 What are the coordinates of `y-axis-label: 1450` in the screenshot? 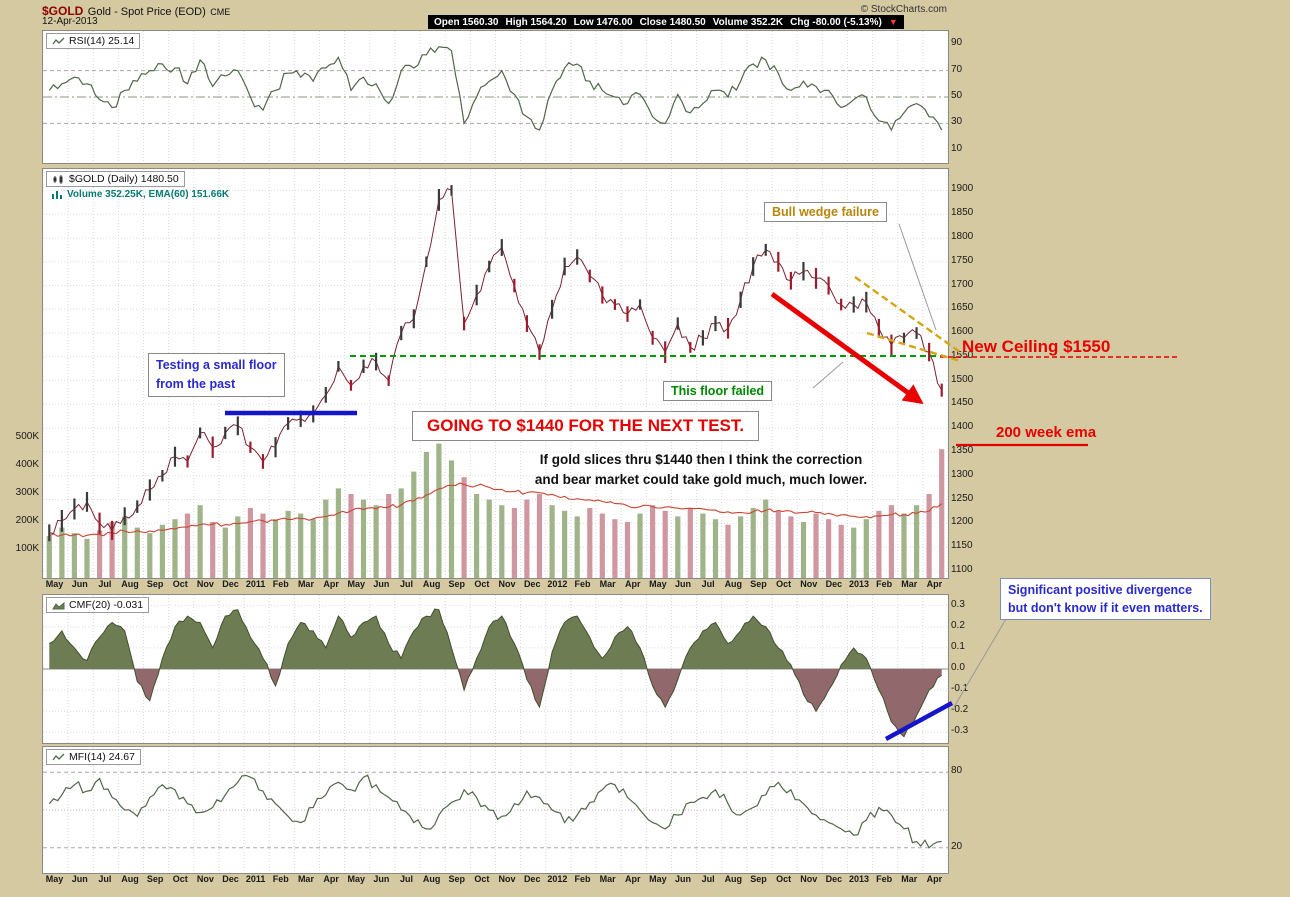 It's located at (962, 403).